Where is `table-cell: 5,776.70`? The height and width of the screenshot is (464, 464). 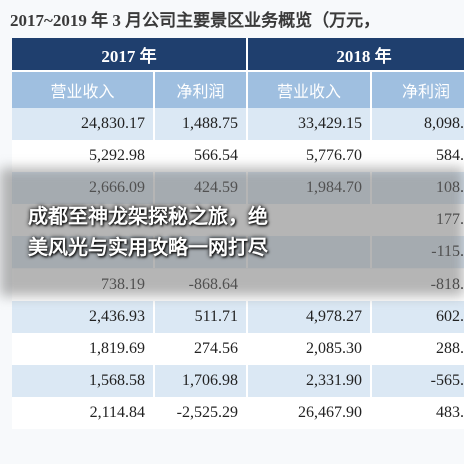
table-cell: 5,776.70 is located at coordinates (310, 156).